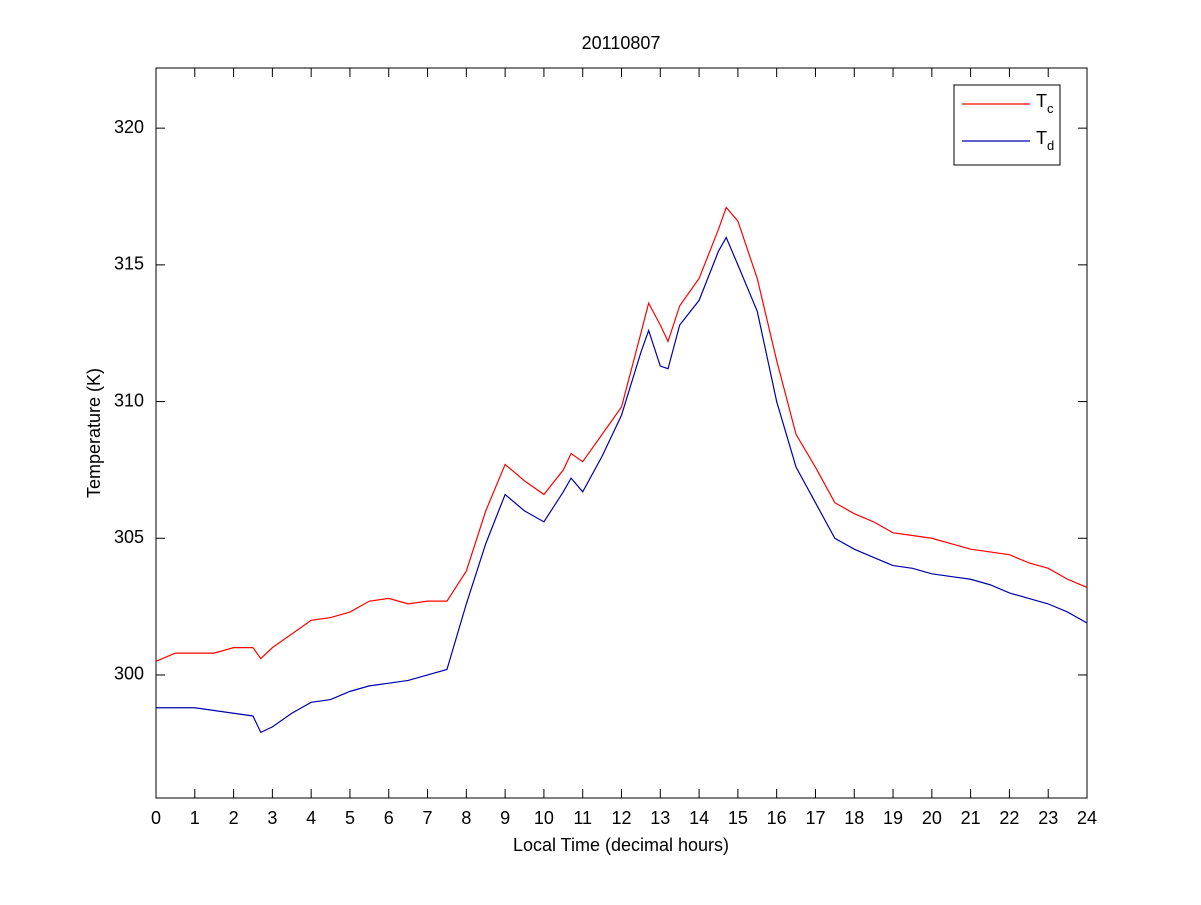 This screenshot has width=1201, height=905. Describe the element at coordinates (777, 818) in the screenshot. I see `x-tick-label: 16` at that location.